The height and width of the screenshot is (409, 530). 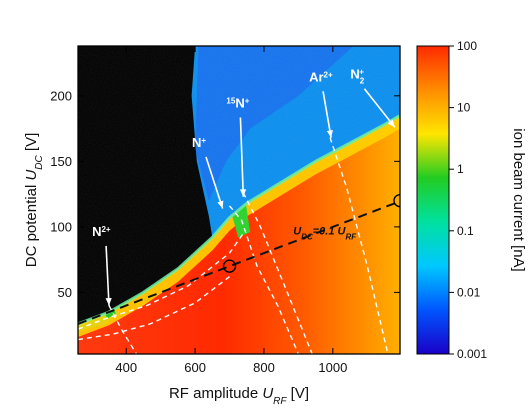 I want to click on colorbar, so click(x=433, y=200).